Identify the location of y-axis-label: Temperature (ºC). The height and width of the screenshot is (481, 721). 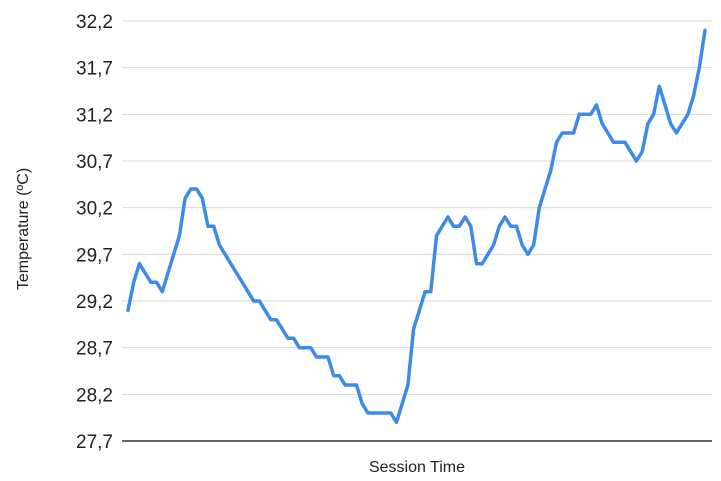
(23, 229).